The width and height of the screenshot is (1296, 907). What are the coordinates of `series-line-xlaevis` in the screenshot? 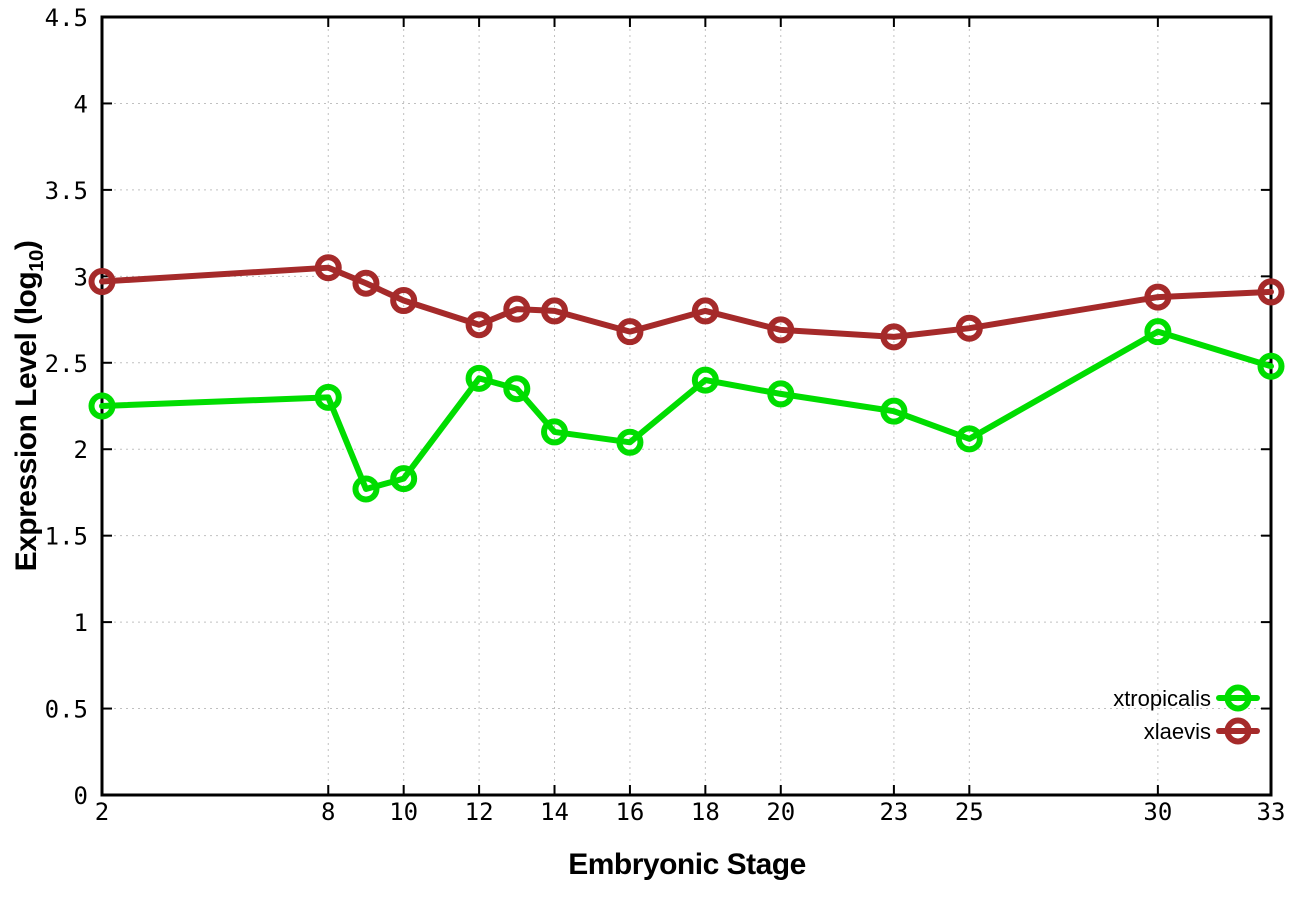 It's located at (686, 302).